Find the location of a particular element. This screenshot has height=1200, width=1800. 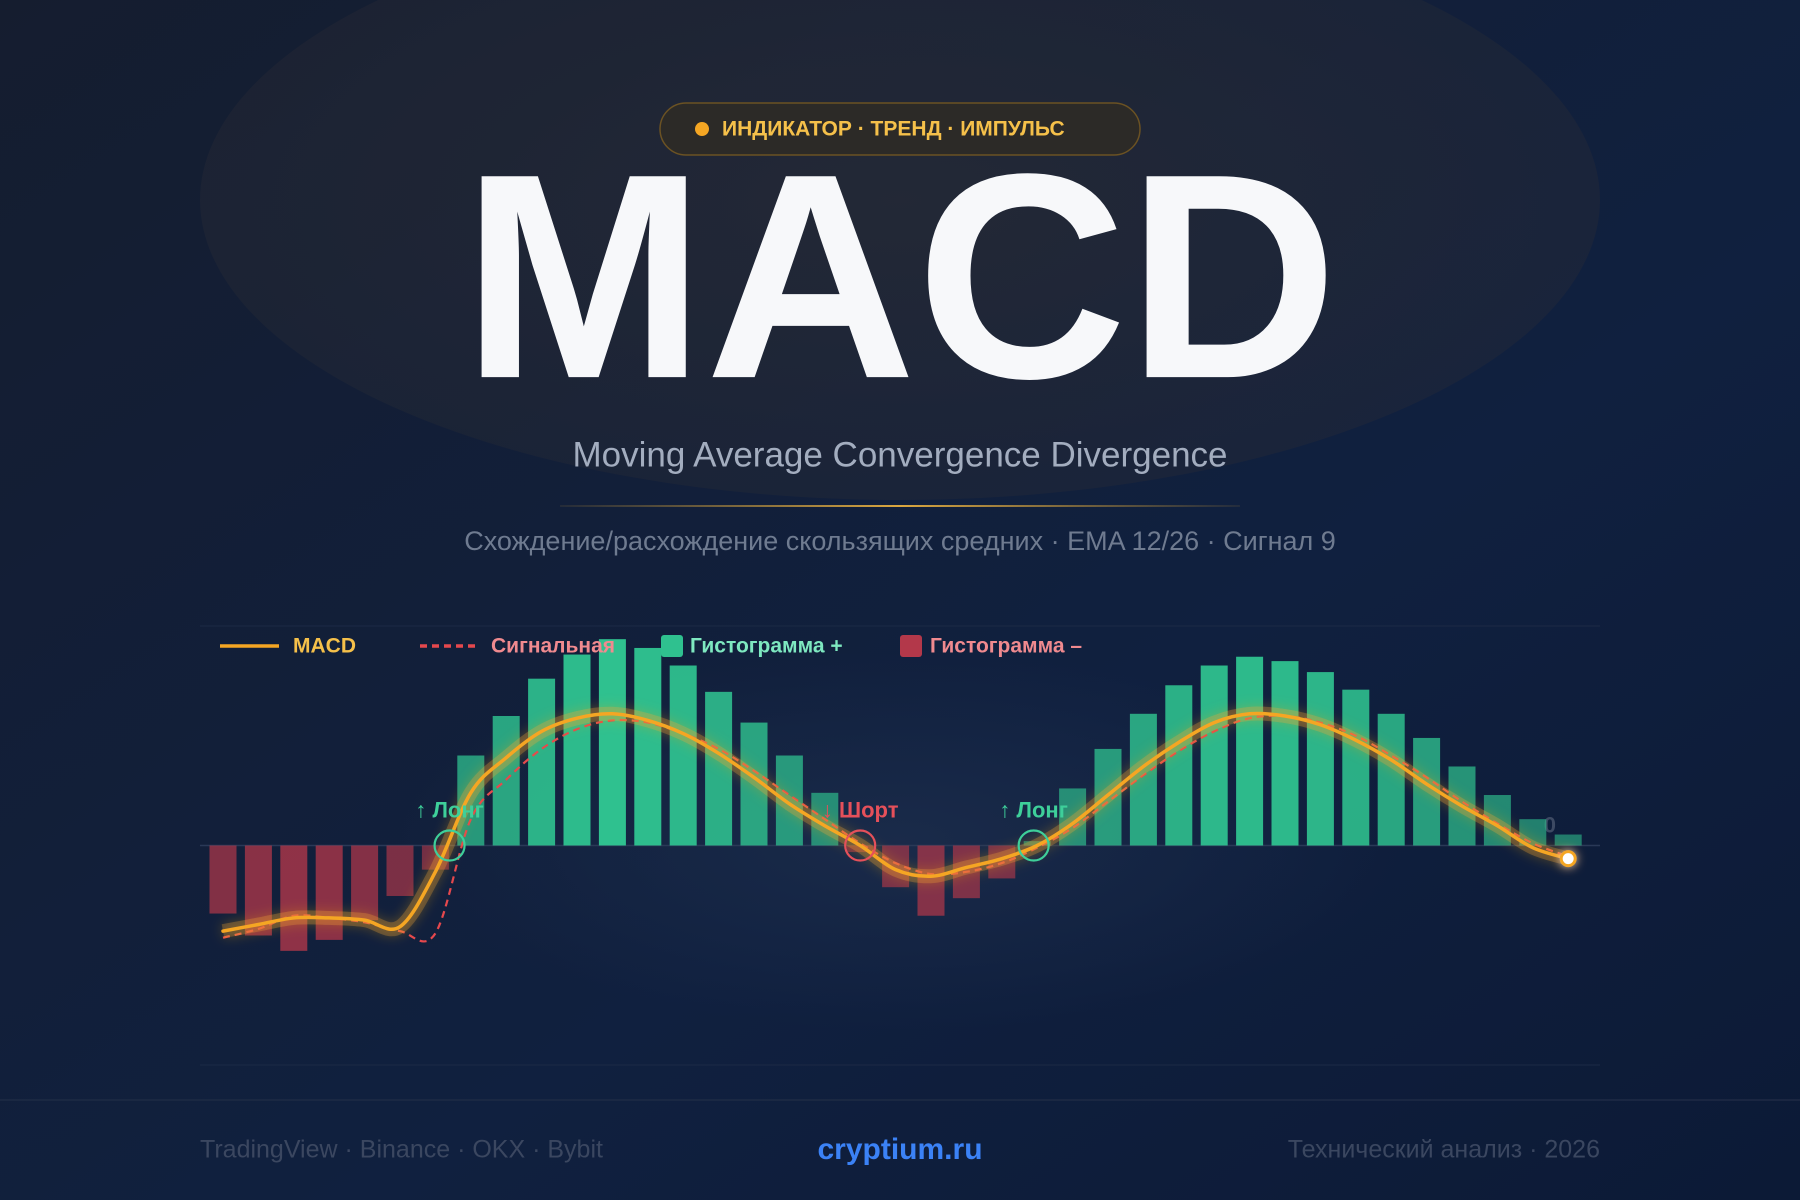

y-tick-label: 0 is located at coordinates (1550, 824).